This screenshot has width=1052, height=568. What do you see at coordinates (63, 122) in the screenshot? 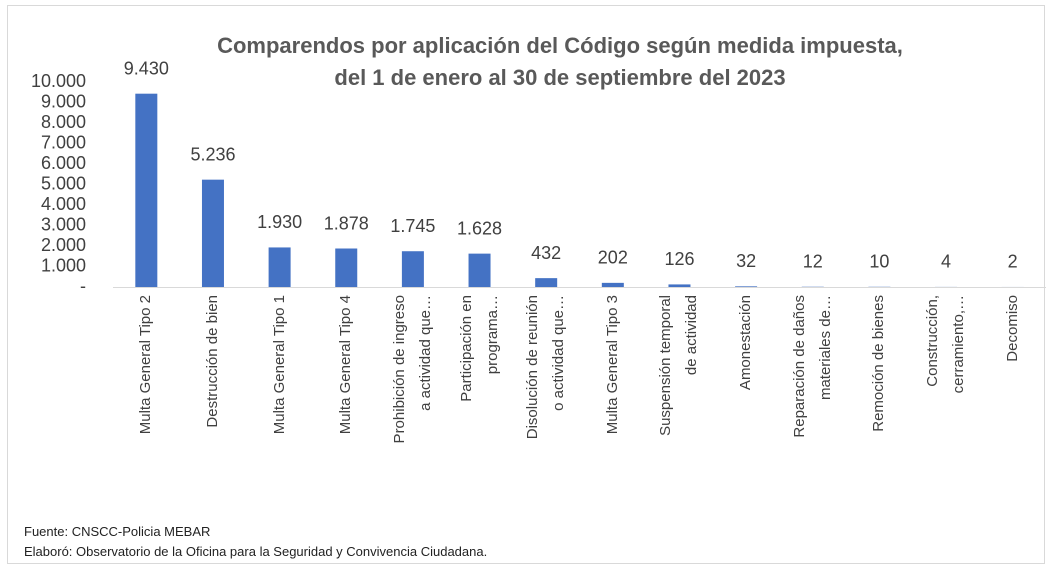
I see `y-tick-label: 8.000` at bounding box center [63, 122].